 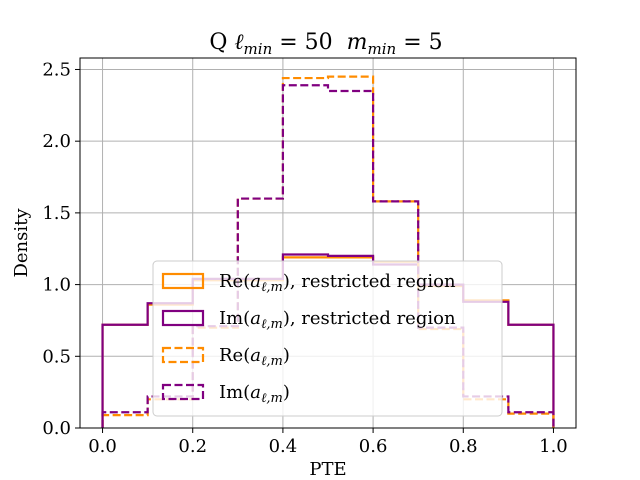 I want to click on x-axis-label: PTE, so click(x=327, y=469).